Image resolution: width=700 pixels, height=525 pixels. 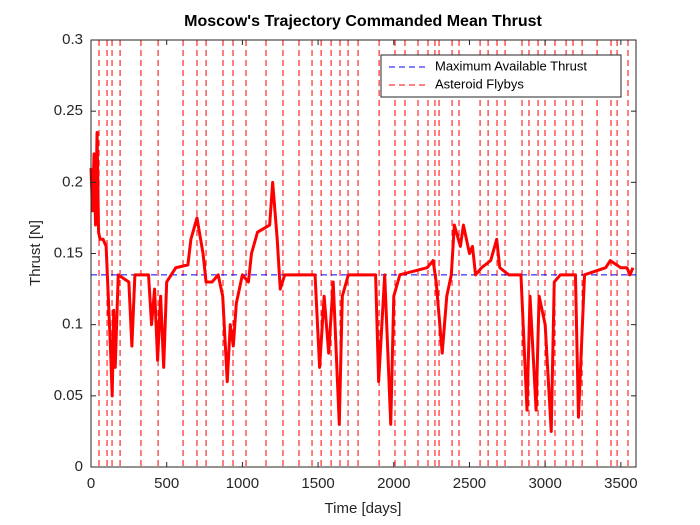 What do you see at coordinates (511, 65) in the screenshot?
I see `legend-label: Maximum Available Thrust` at bounding box center [511, 65].